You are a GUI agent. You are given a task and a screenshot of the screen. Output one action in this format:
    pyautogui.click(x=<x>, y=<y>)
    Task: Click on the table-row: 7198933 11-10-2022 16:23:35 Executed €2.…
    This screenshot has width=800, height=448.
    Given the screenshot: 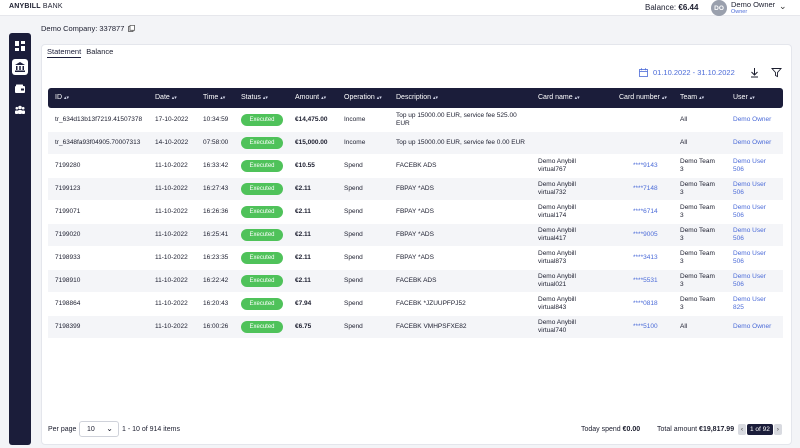 What is the action you would take?
    pyautogui.click(x=415, y=258)
    